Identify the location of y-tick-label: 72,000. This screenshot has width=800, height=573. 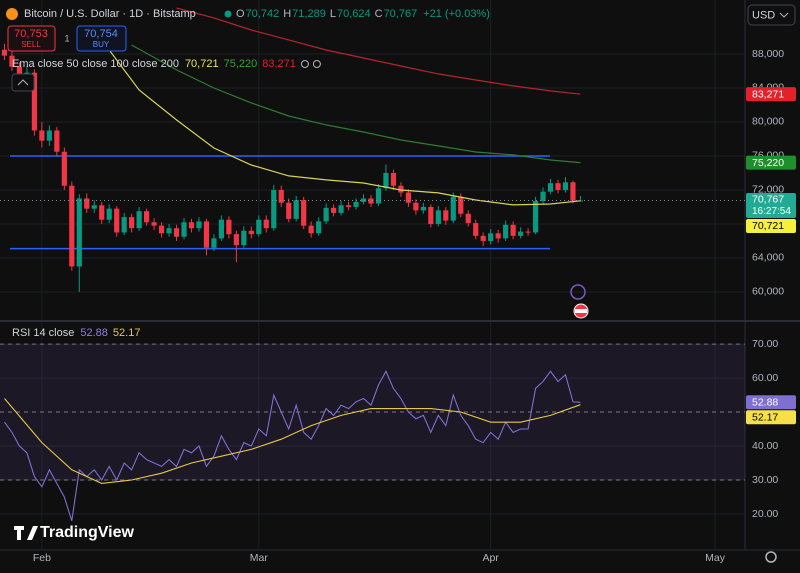
(768, 190).